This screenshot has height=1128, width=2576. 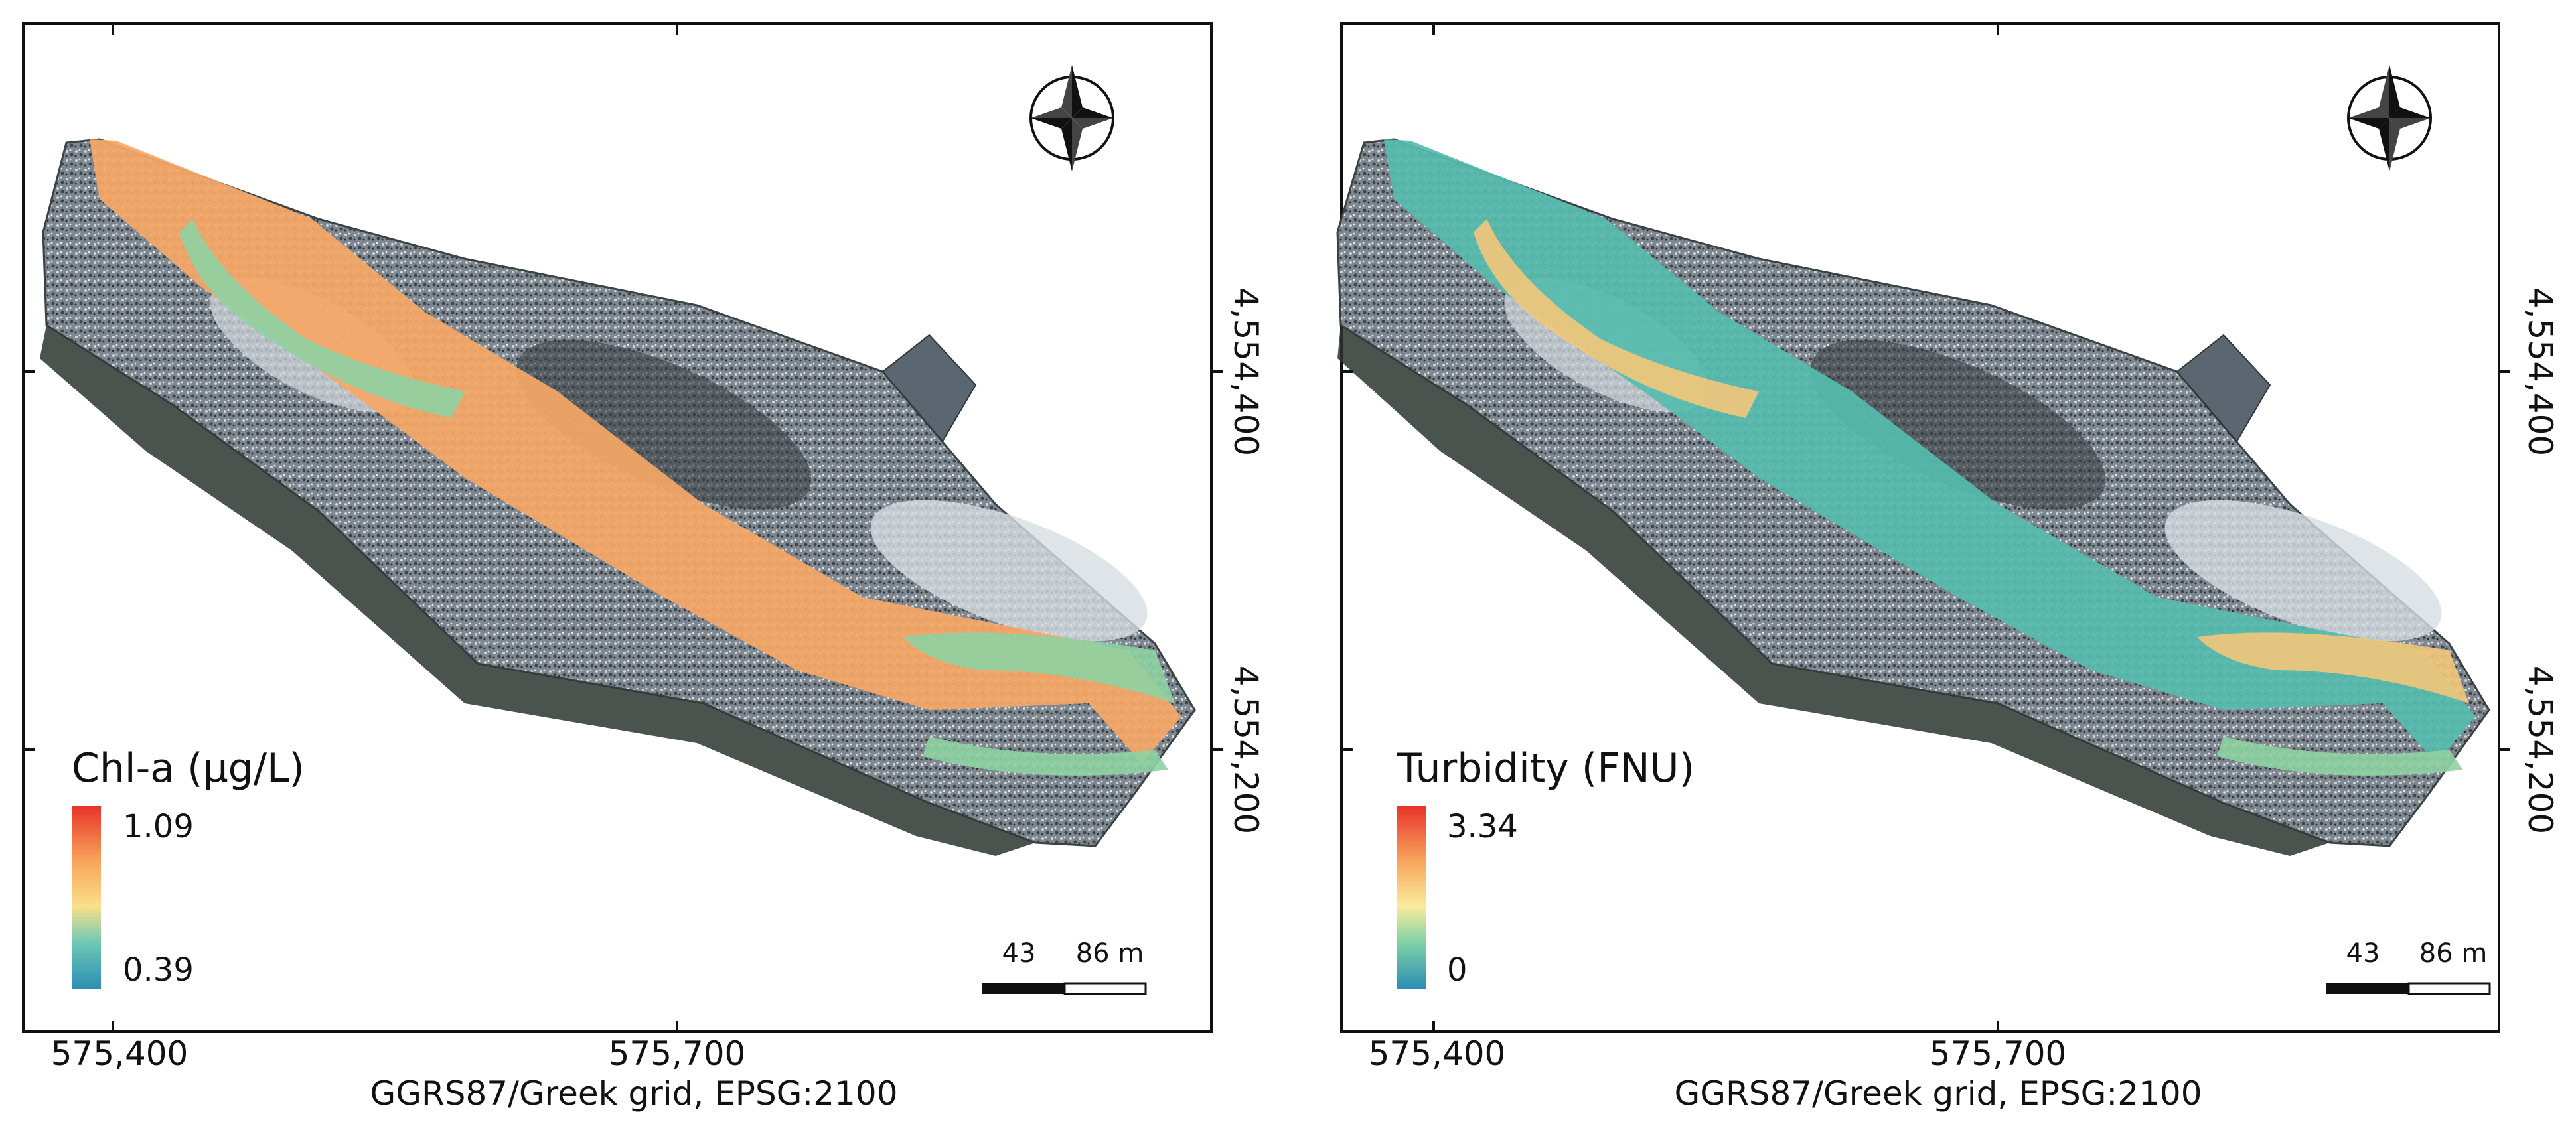 I want to click on water-high-zone-channel, so click(x=1617, y=318).